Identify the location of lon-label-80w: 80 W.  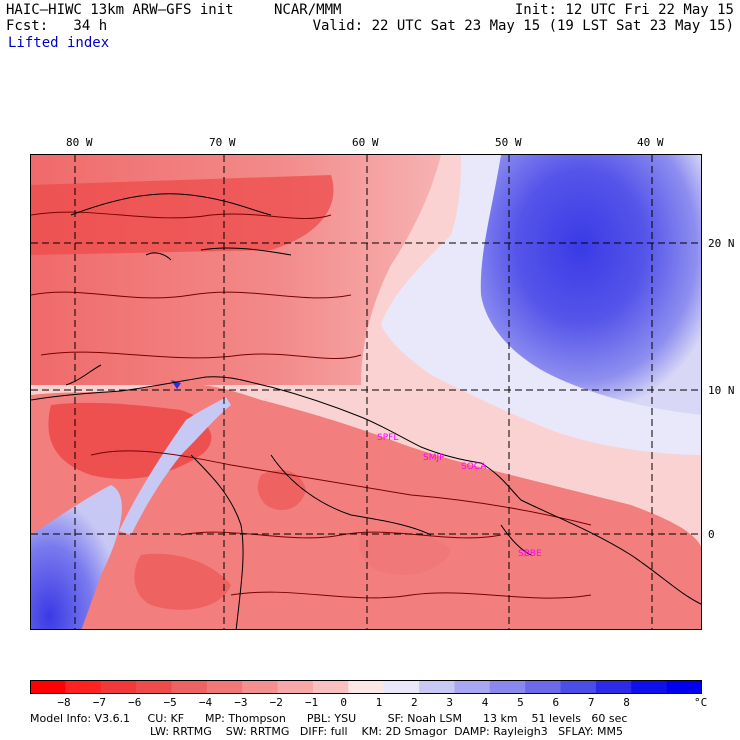
(79, 142).